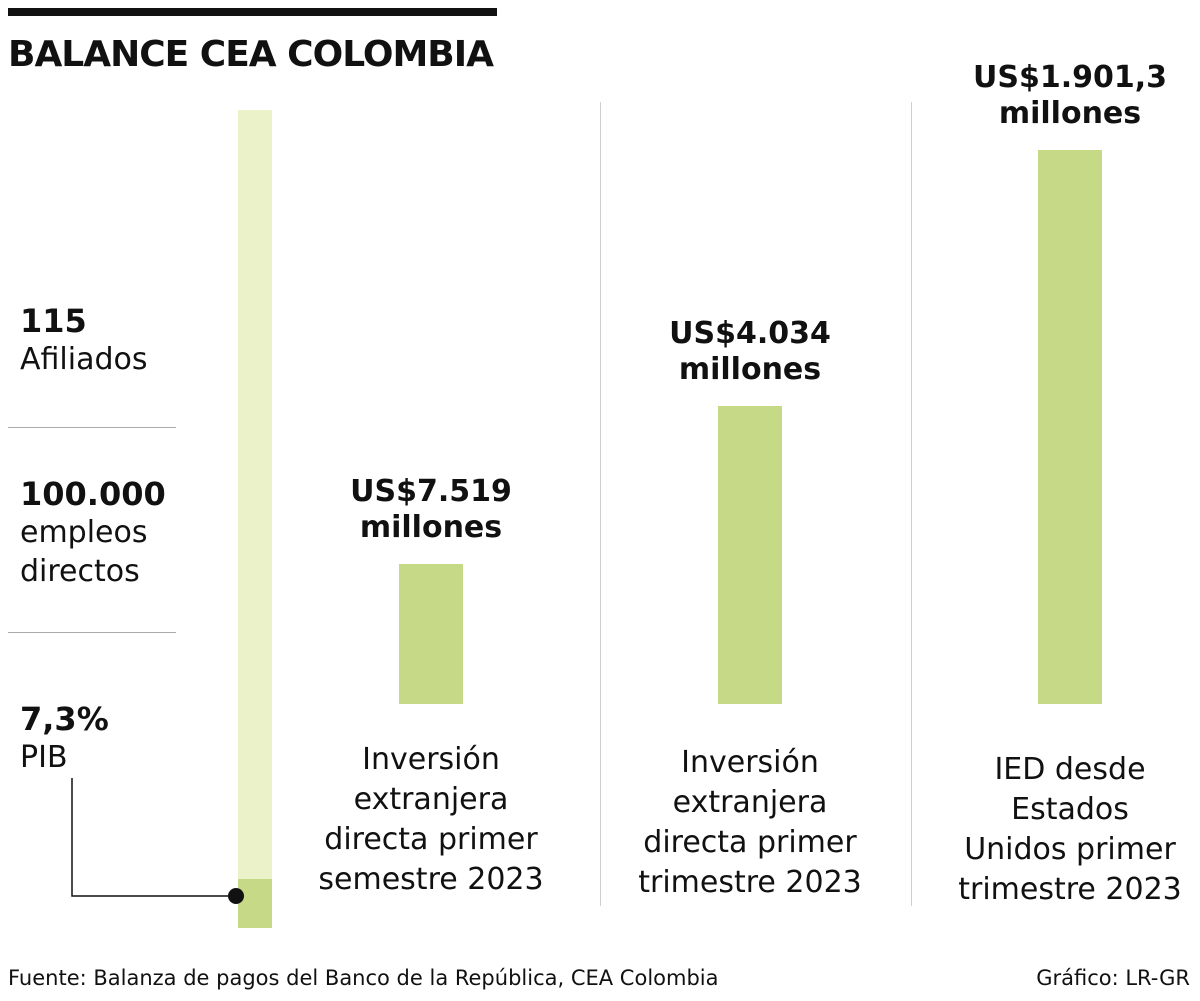 The width and height of the screenshot is (1200, 1001). Describe the element at coordinates (251, 54) in the screenshot. I see `chart-title: BALANCE CEA COLOMBIA` at that location.